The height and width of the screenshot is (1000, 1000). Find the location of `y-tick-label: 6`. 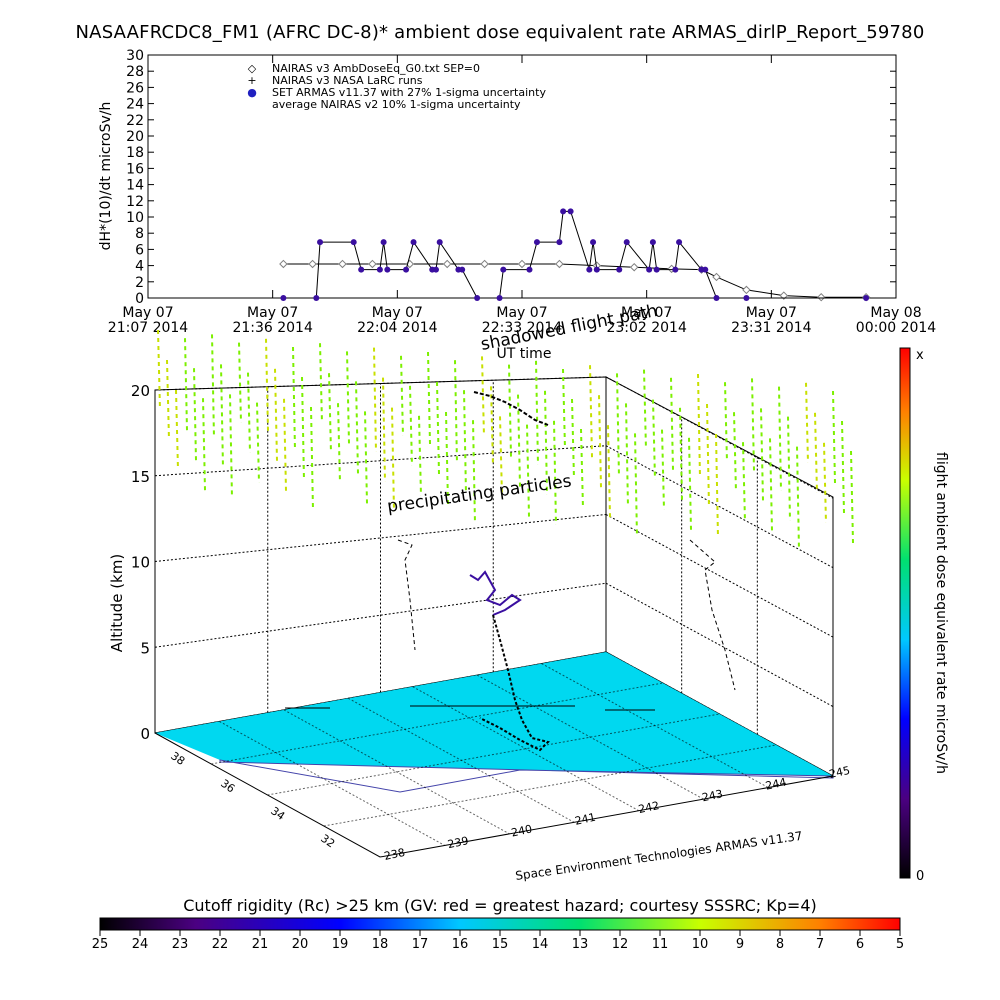

y-tick-label: 6 is located at coordinates (139, 250).